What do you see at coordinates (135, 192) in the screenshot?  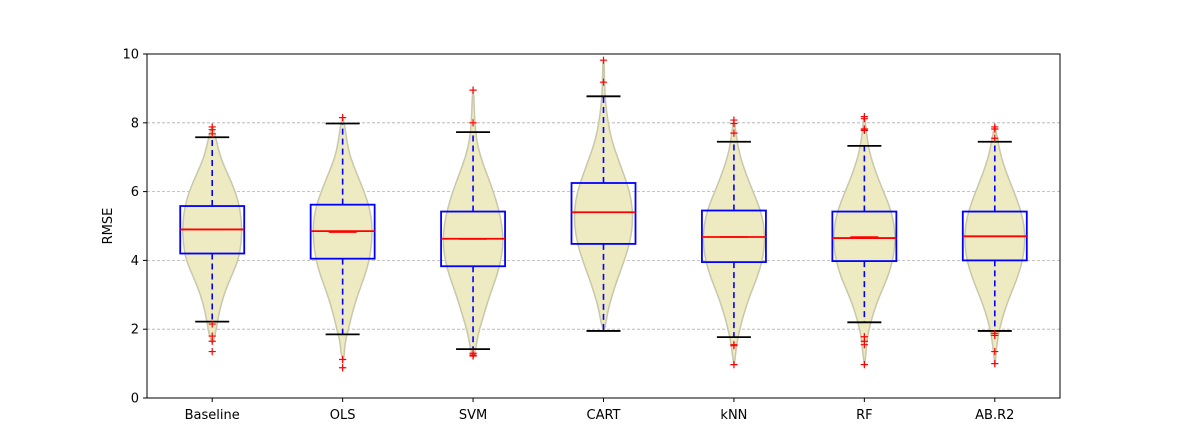 I see `y-tick-label: 6` at bounding box center [135, 192].